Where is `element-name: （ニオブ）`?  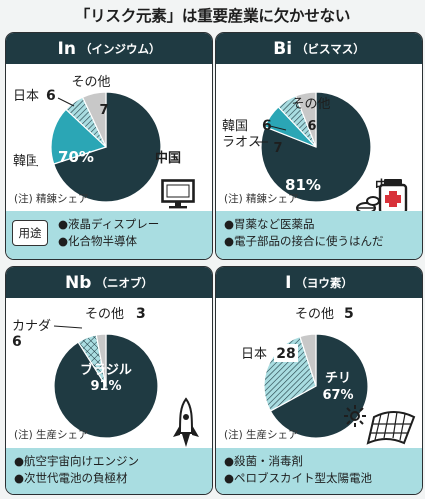
element-name: （ニオブ） is located at coordinates (124, 282).